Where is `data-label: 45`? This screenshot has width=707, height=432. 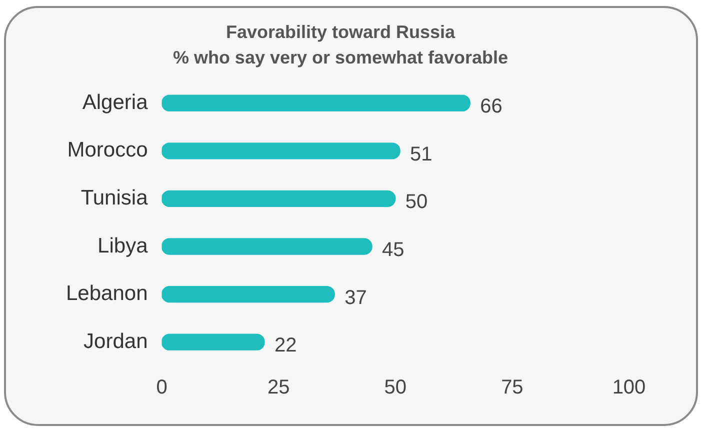 data-label: 45 is located at coordinates (393, 250).